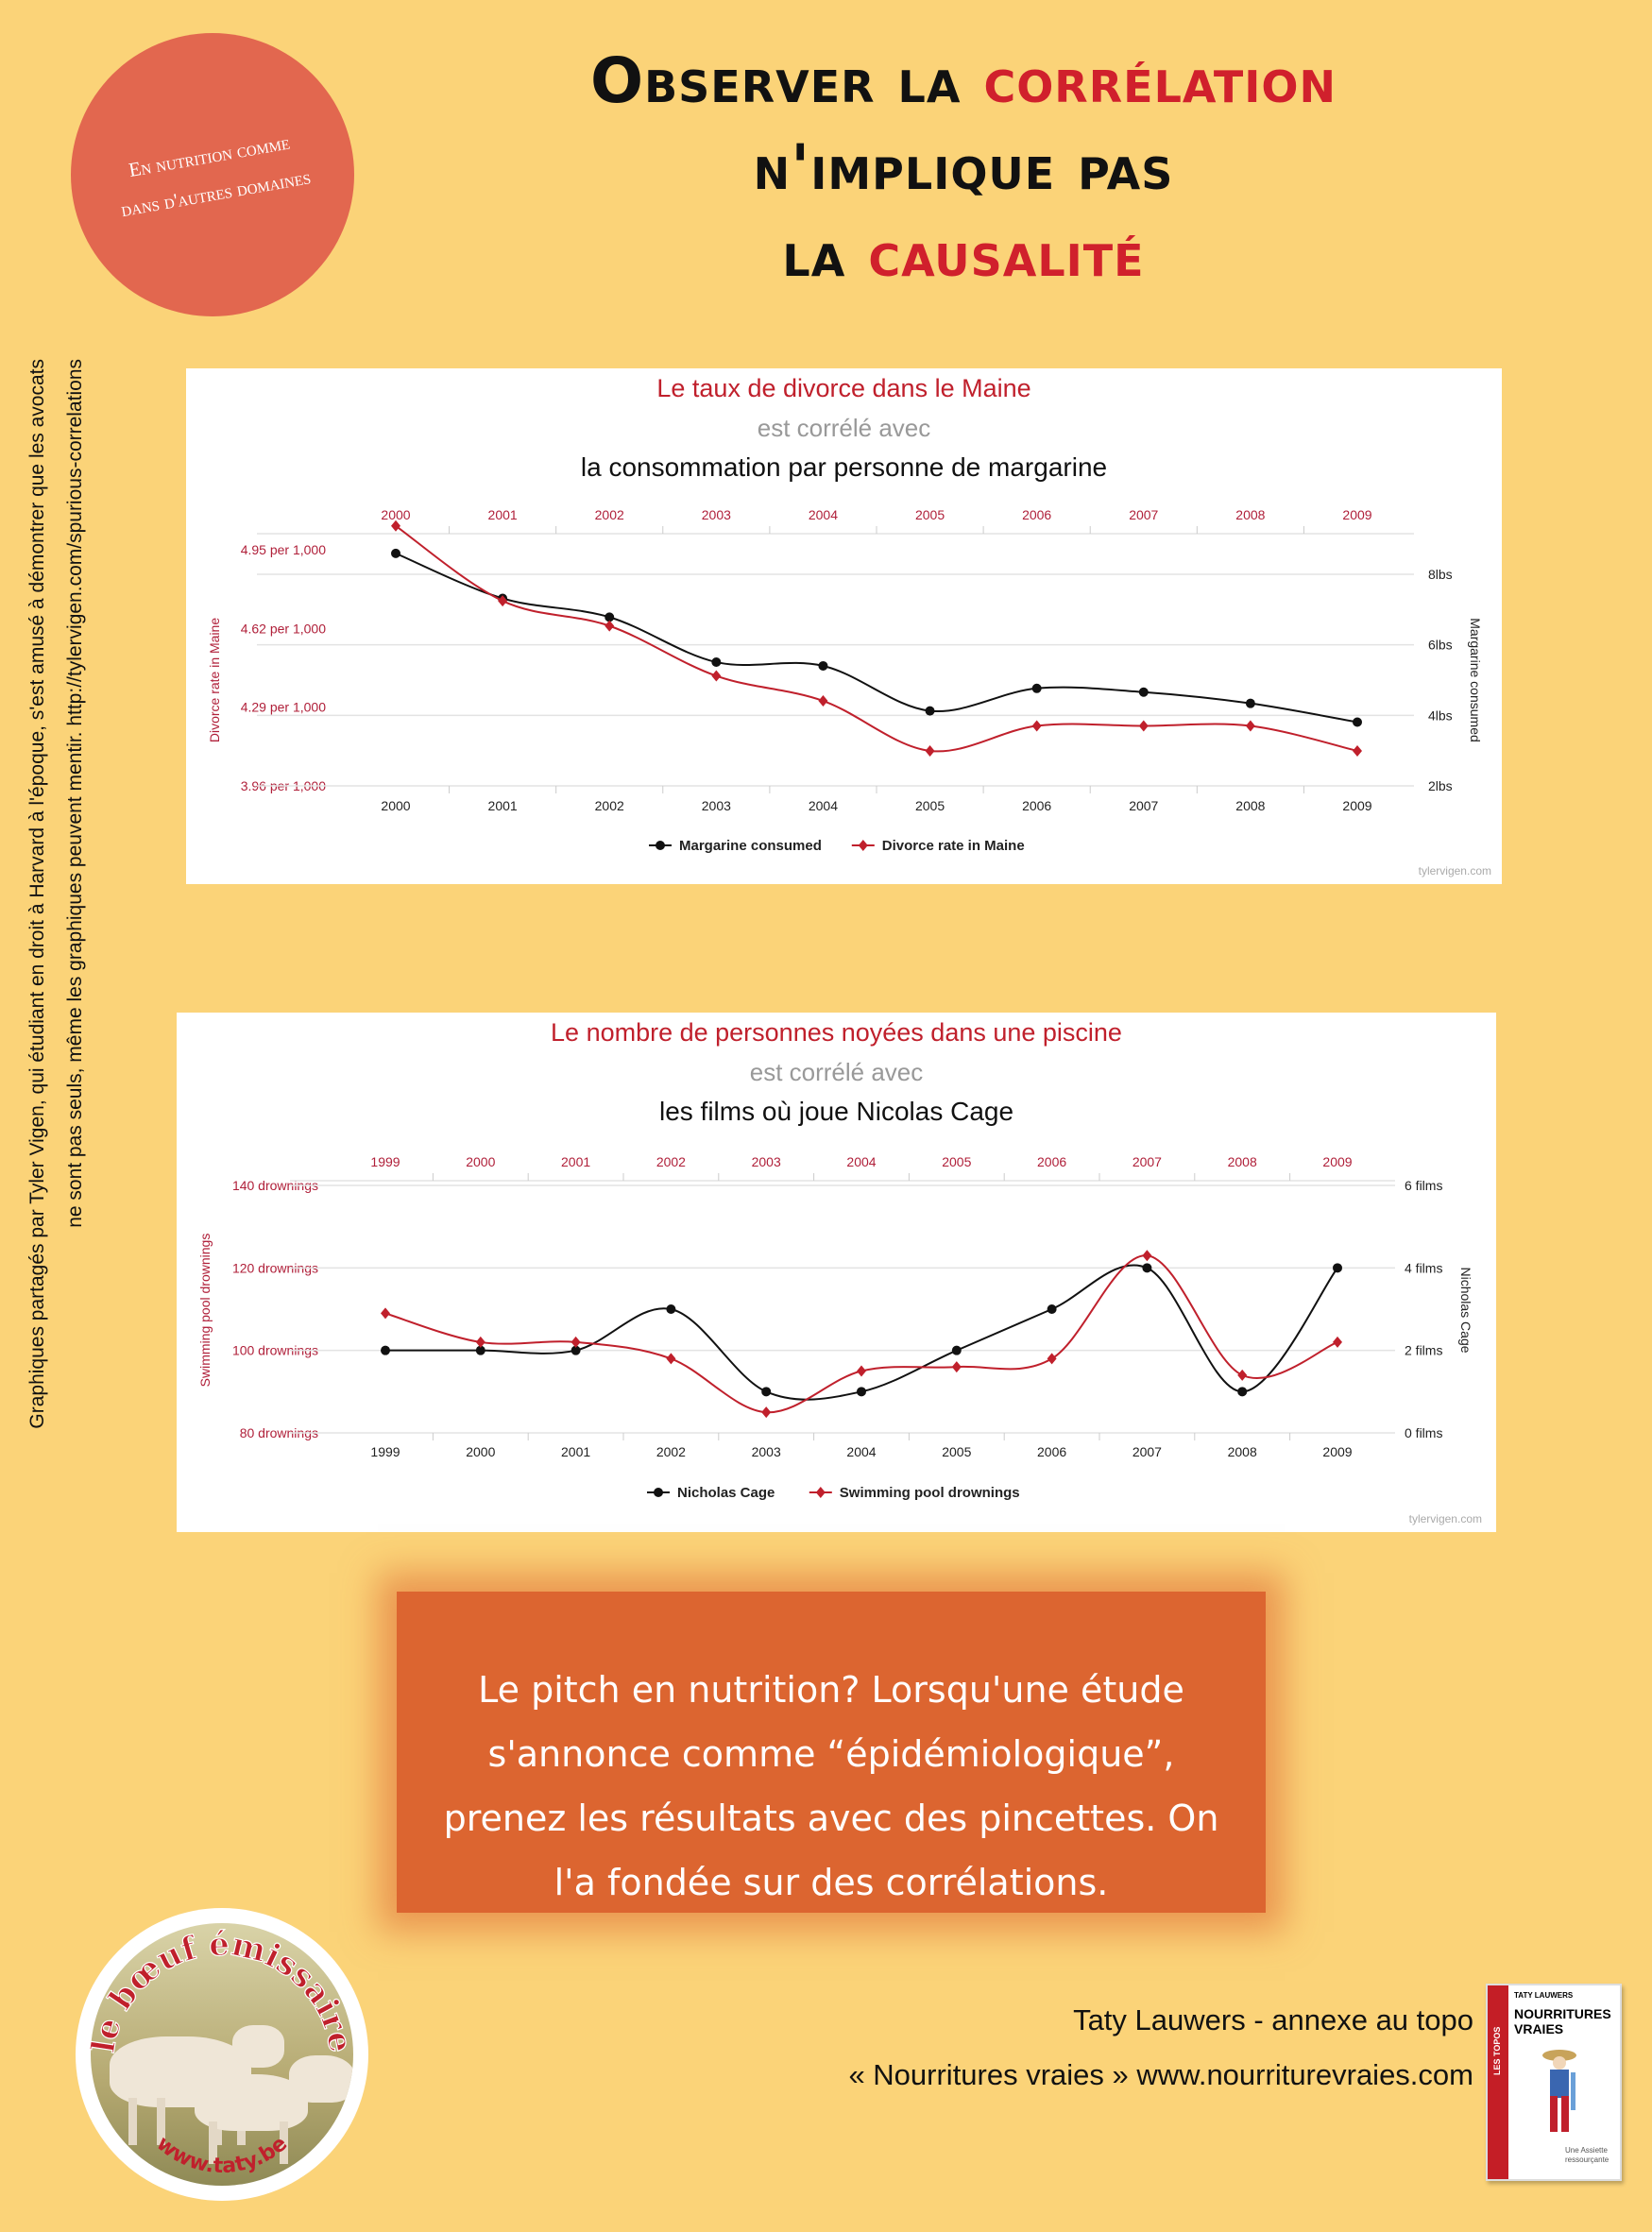 This screenshot has width=1652, height=2232. I want to click on right-tick-label: 2lbs, so click(1440, 786).